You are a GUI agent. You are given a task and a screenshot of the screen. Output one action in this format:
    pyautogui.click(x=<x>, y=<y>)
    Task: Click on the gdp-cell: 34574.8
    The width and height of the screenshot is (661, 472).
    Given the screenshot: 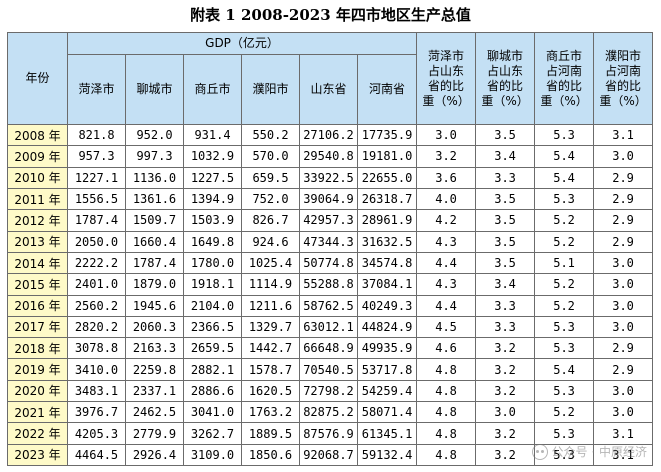 What is the action you would take?
    pyautogui.click(x=387, y=263)
    